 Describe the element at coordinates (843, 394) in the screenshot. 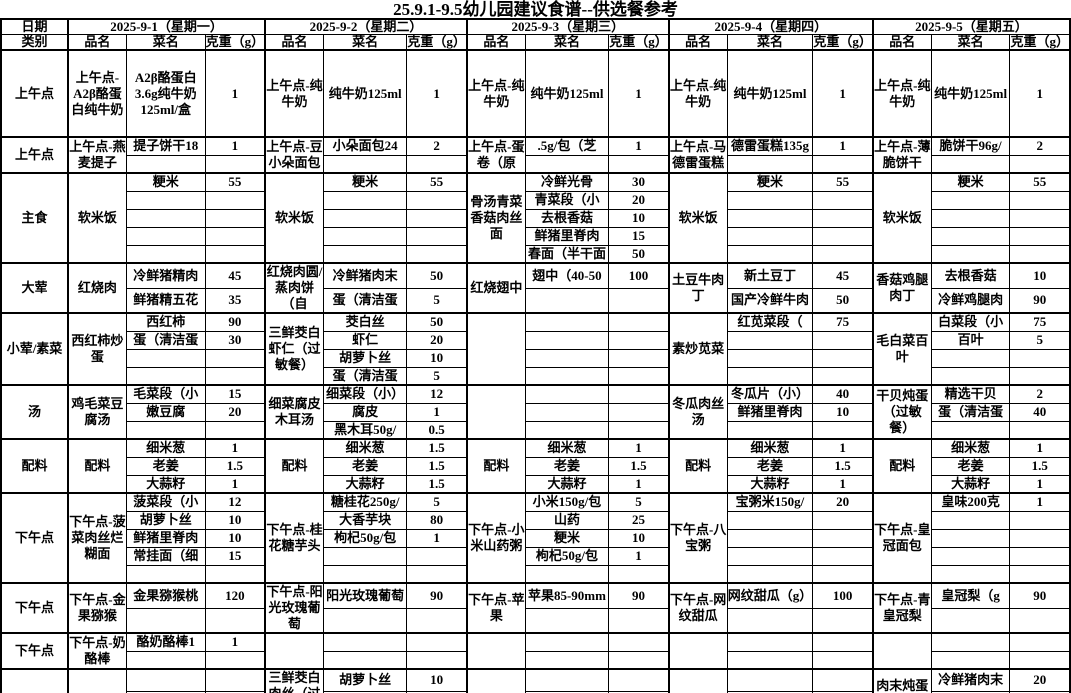

I see `dish-weight-cell: 40` at that location.